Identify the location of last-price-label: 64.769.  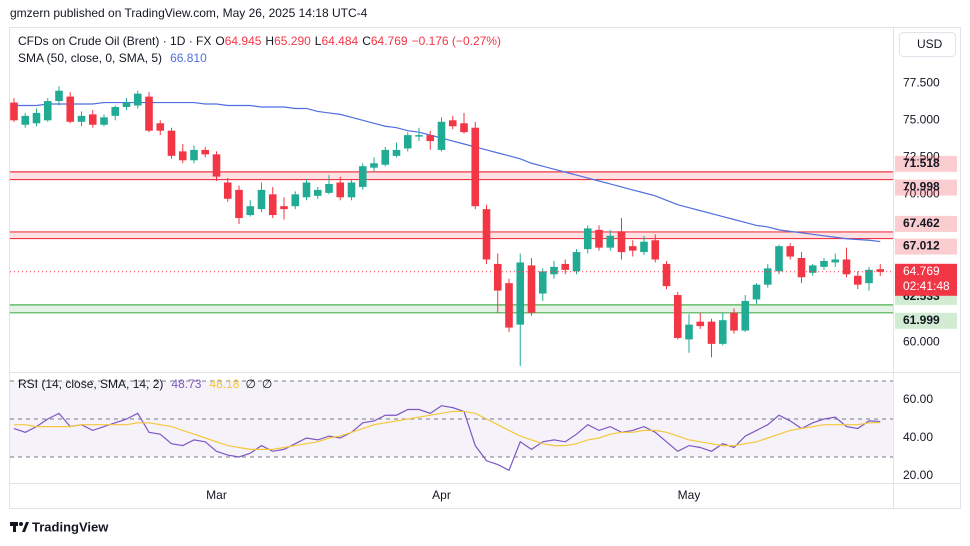
(921, 271).